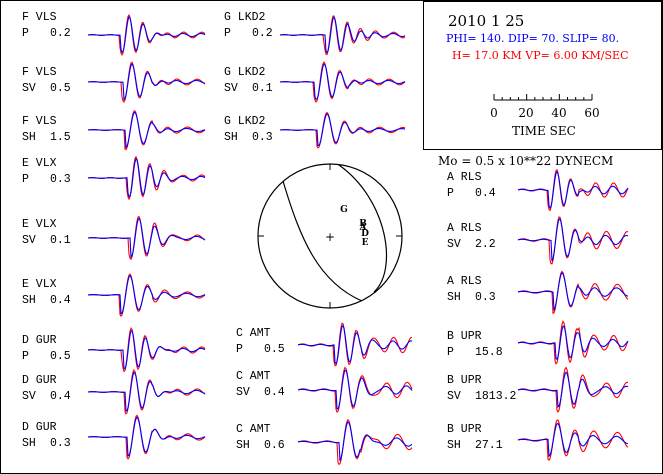 The height and width of the screenshot is (474, 663). I want to click on trace-panel: G LKD2 P 0.2, so click(315, 33).